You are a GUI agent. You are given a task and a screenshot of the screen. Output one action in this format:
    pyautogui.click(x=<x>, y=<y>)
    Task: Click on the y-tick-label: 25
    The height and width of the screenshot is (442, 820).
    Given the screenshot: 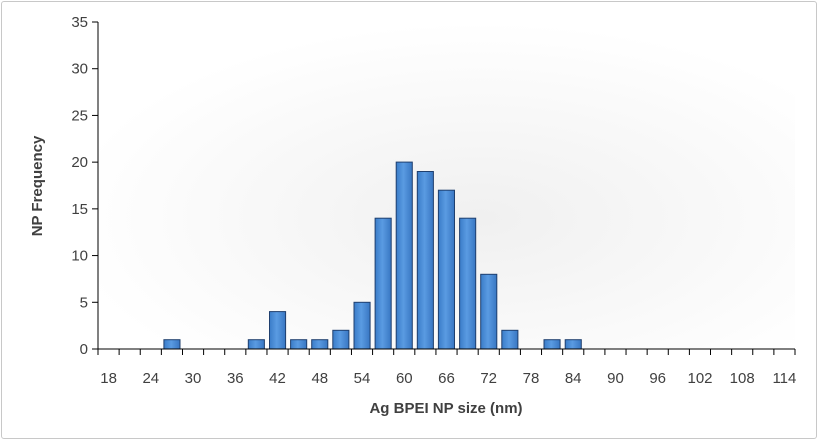 What is the action you would take?
    pyautogui.click(x=79, y=115)
    